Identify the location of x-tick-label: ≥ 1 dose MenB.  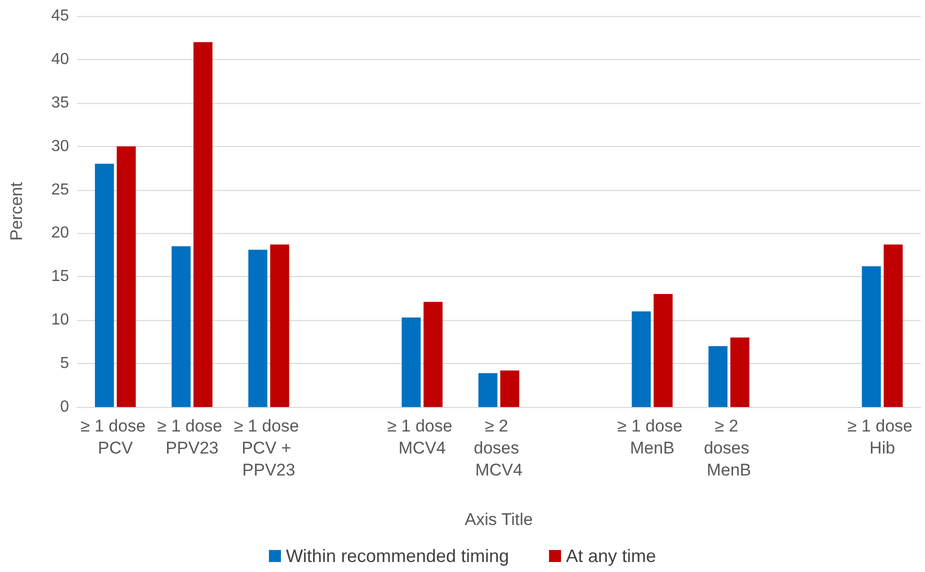
(652, 437).